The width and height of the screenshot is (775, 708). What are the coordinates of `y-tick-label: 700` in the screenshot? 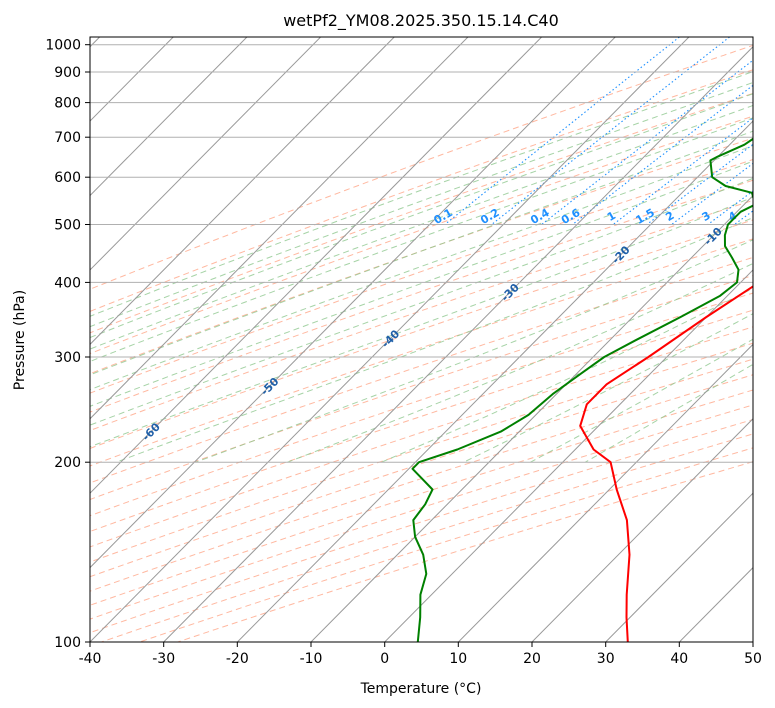 It's located at (67, 138).